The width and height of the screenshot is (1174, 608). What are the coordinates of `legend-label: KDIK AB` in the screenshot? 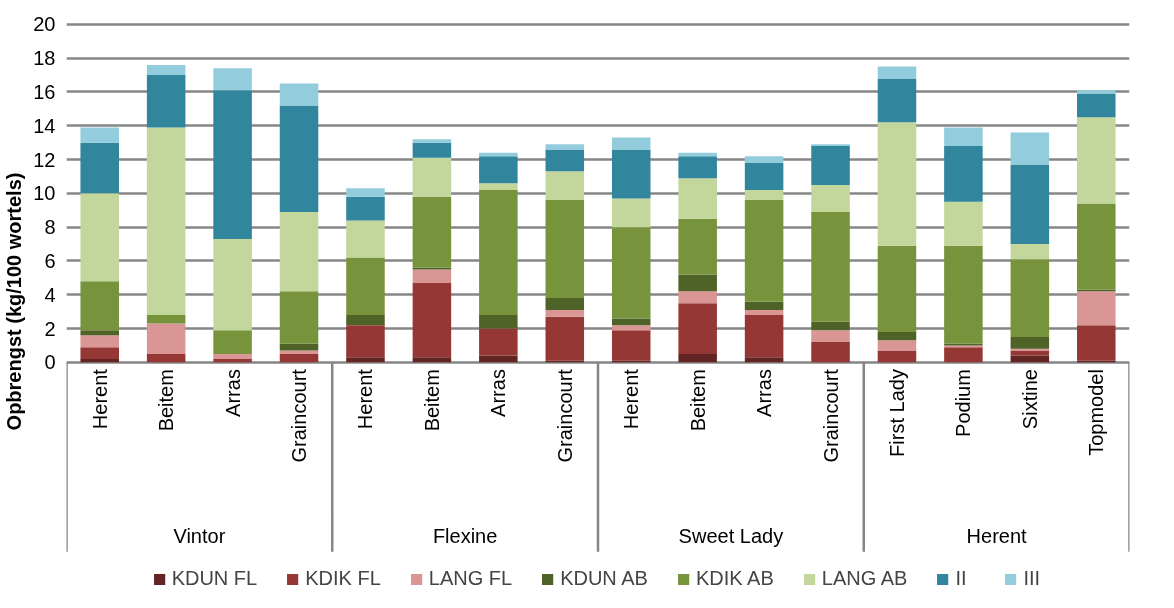 It's located at (734, 578).